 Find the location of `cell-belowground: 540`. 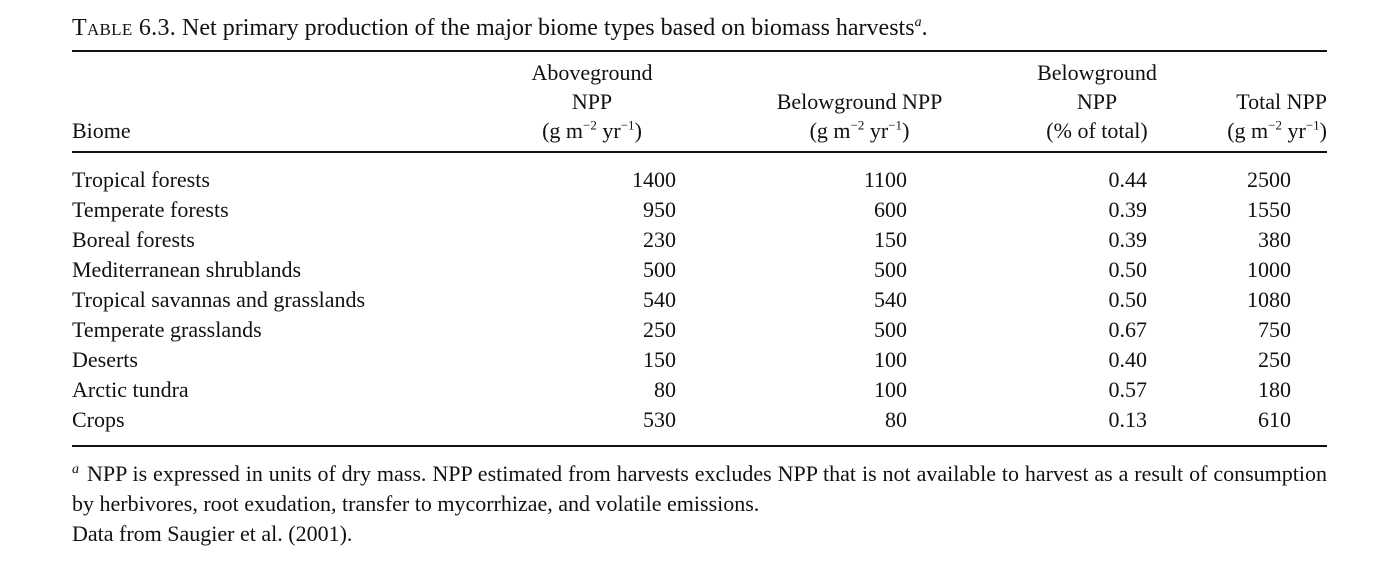

cell-belowground: 540 is located at coordinates (890, 299).